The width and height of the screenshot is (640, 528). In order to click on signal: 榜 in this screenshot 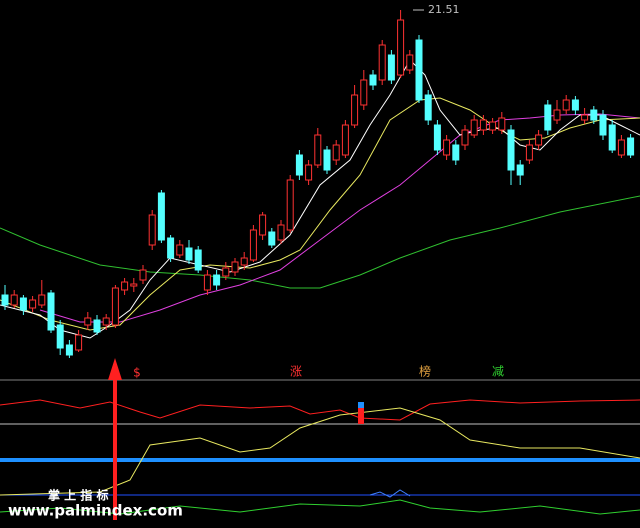, I will do `click(425, 371)`.